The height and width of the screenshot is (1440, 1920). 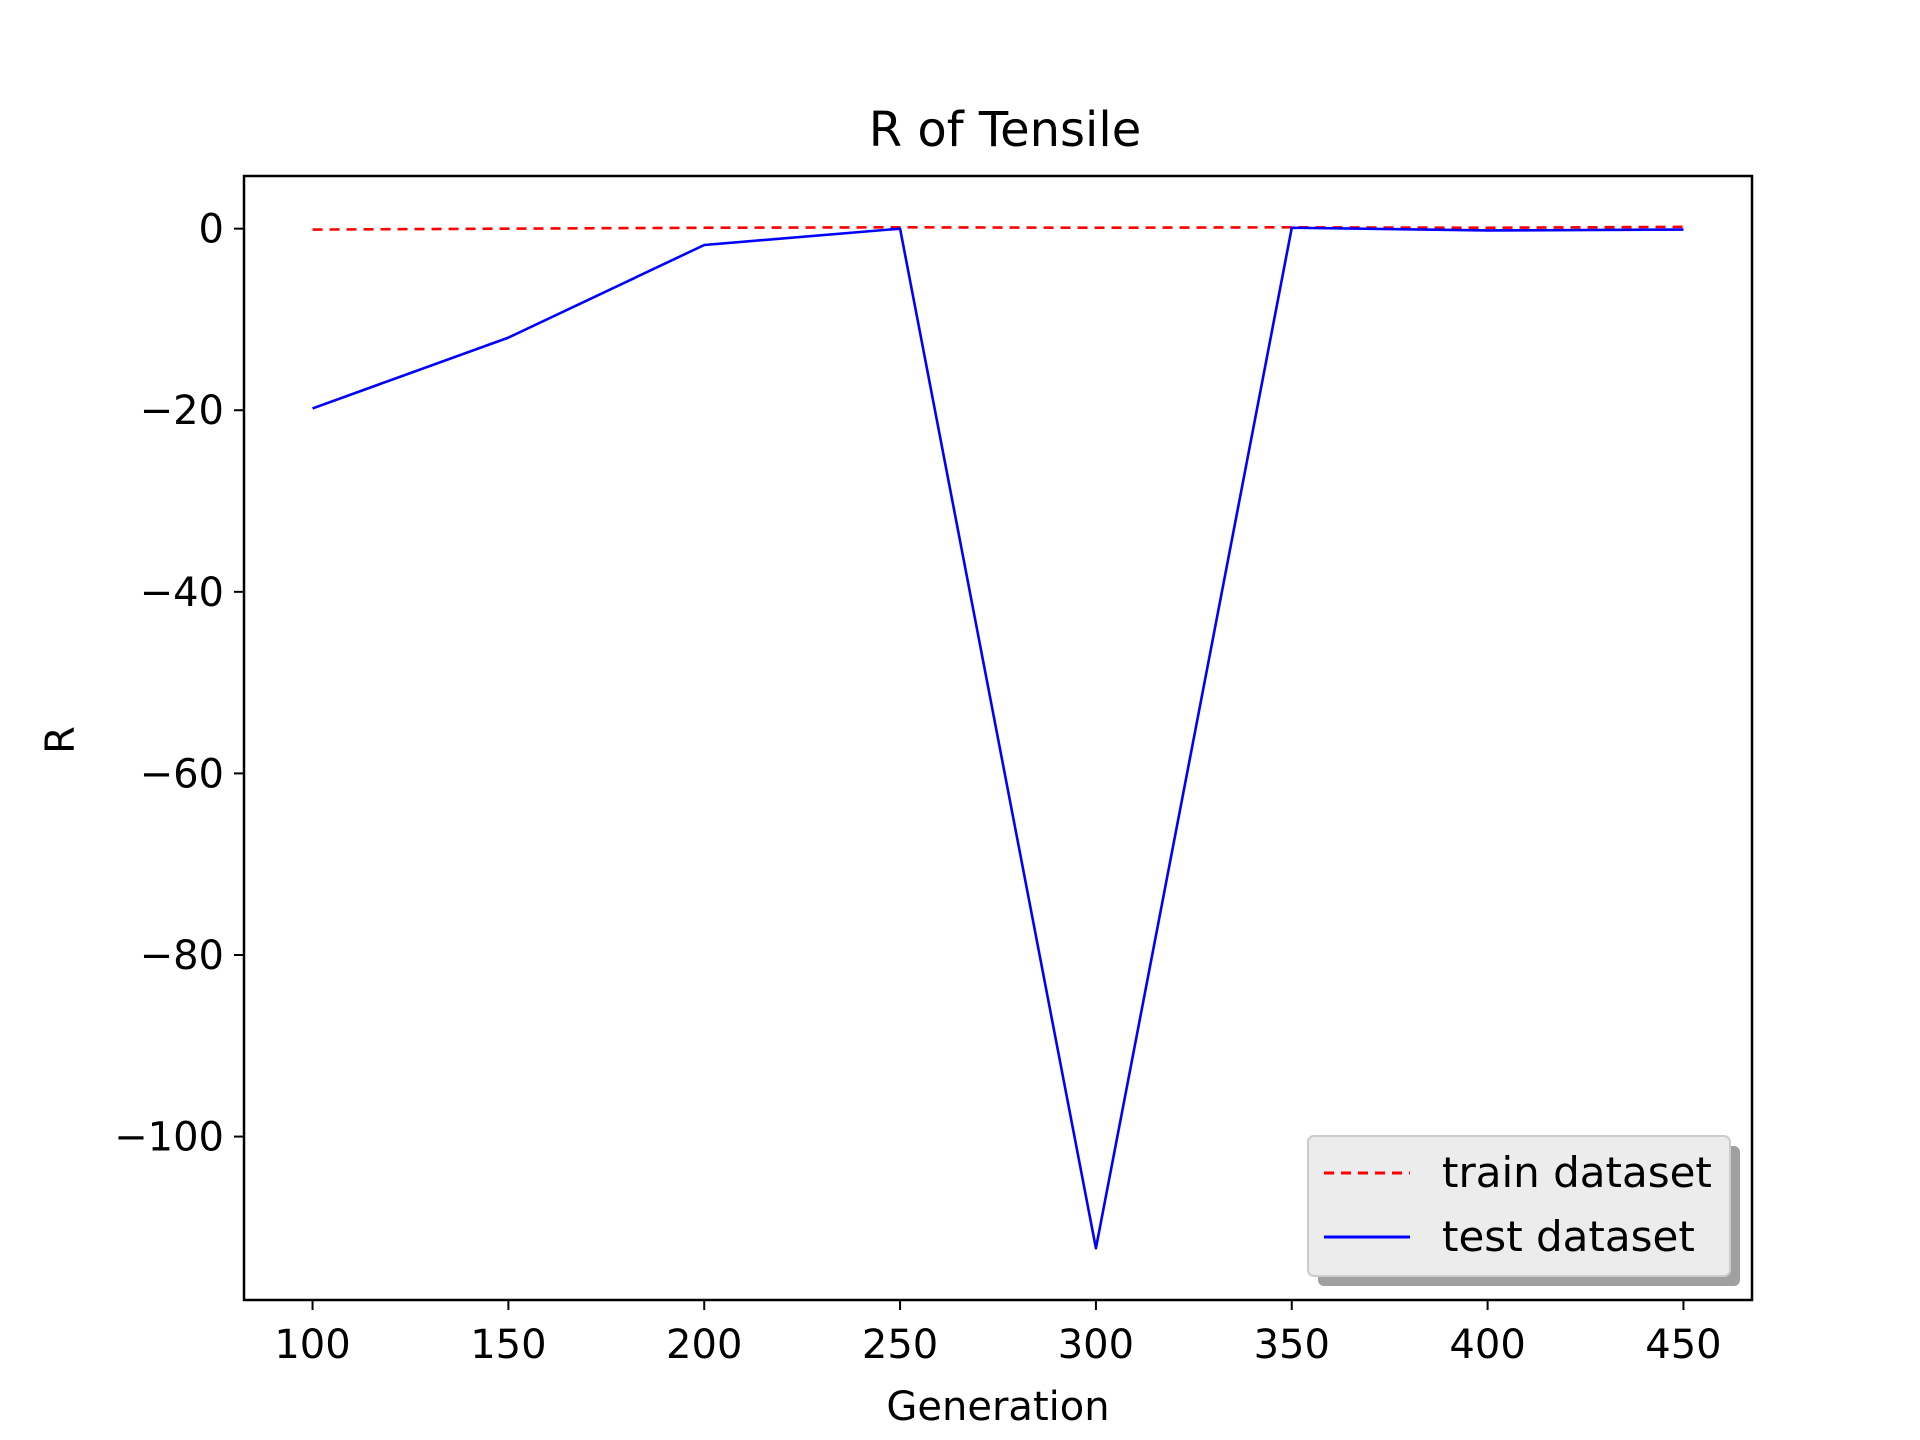 What do you see at coordinates (998, 228) in the screenshot?
I see `series-line-train` at bounding box center [998, 228].